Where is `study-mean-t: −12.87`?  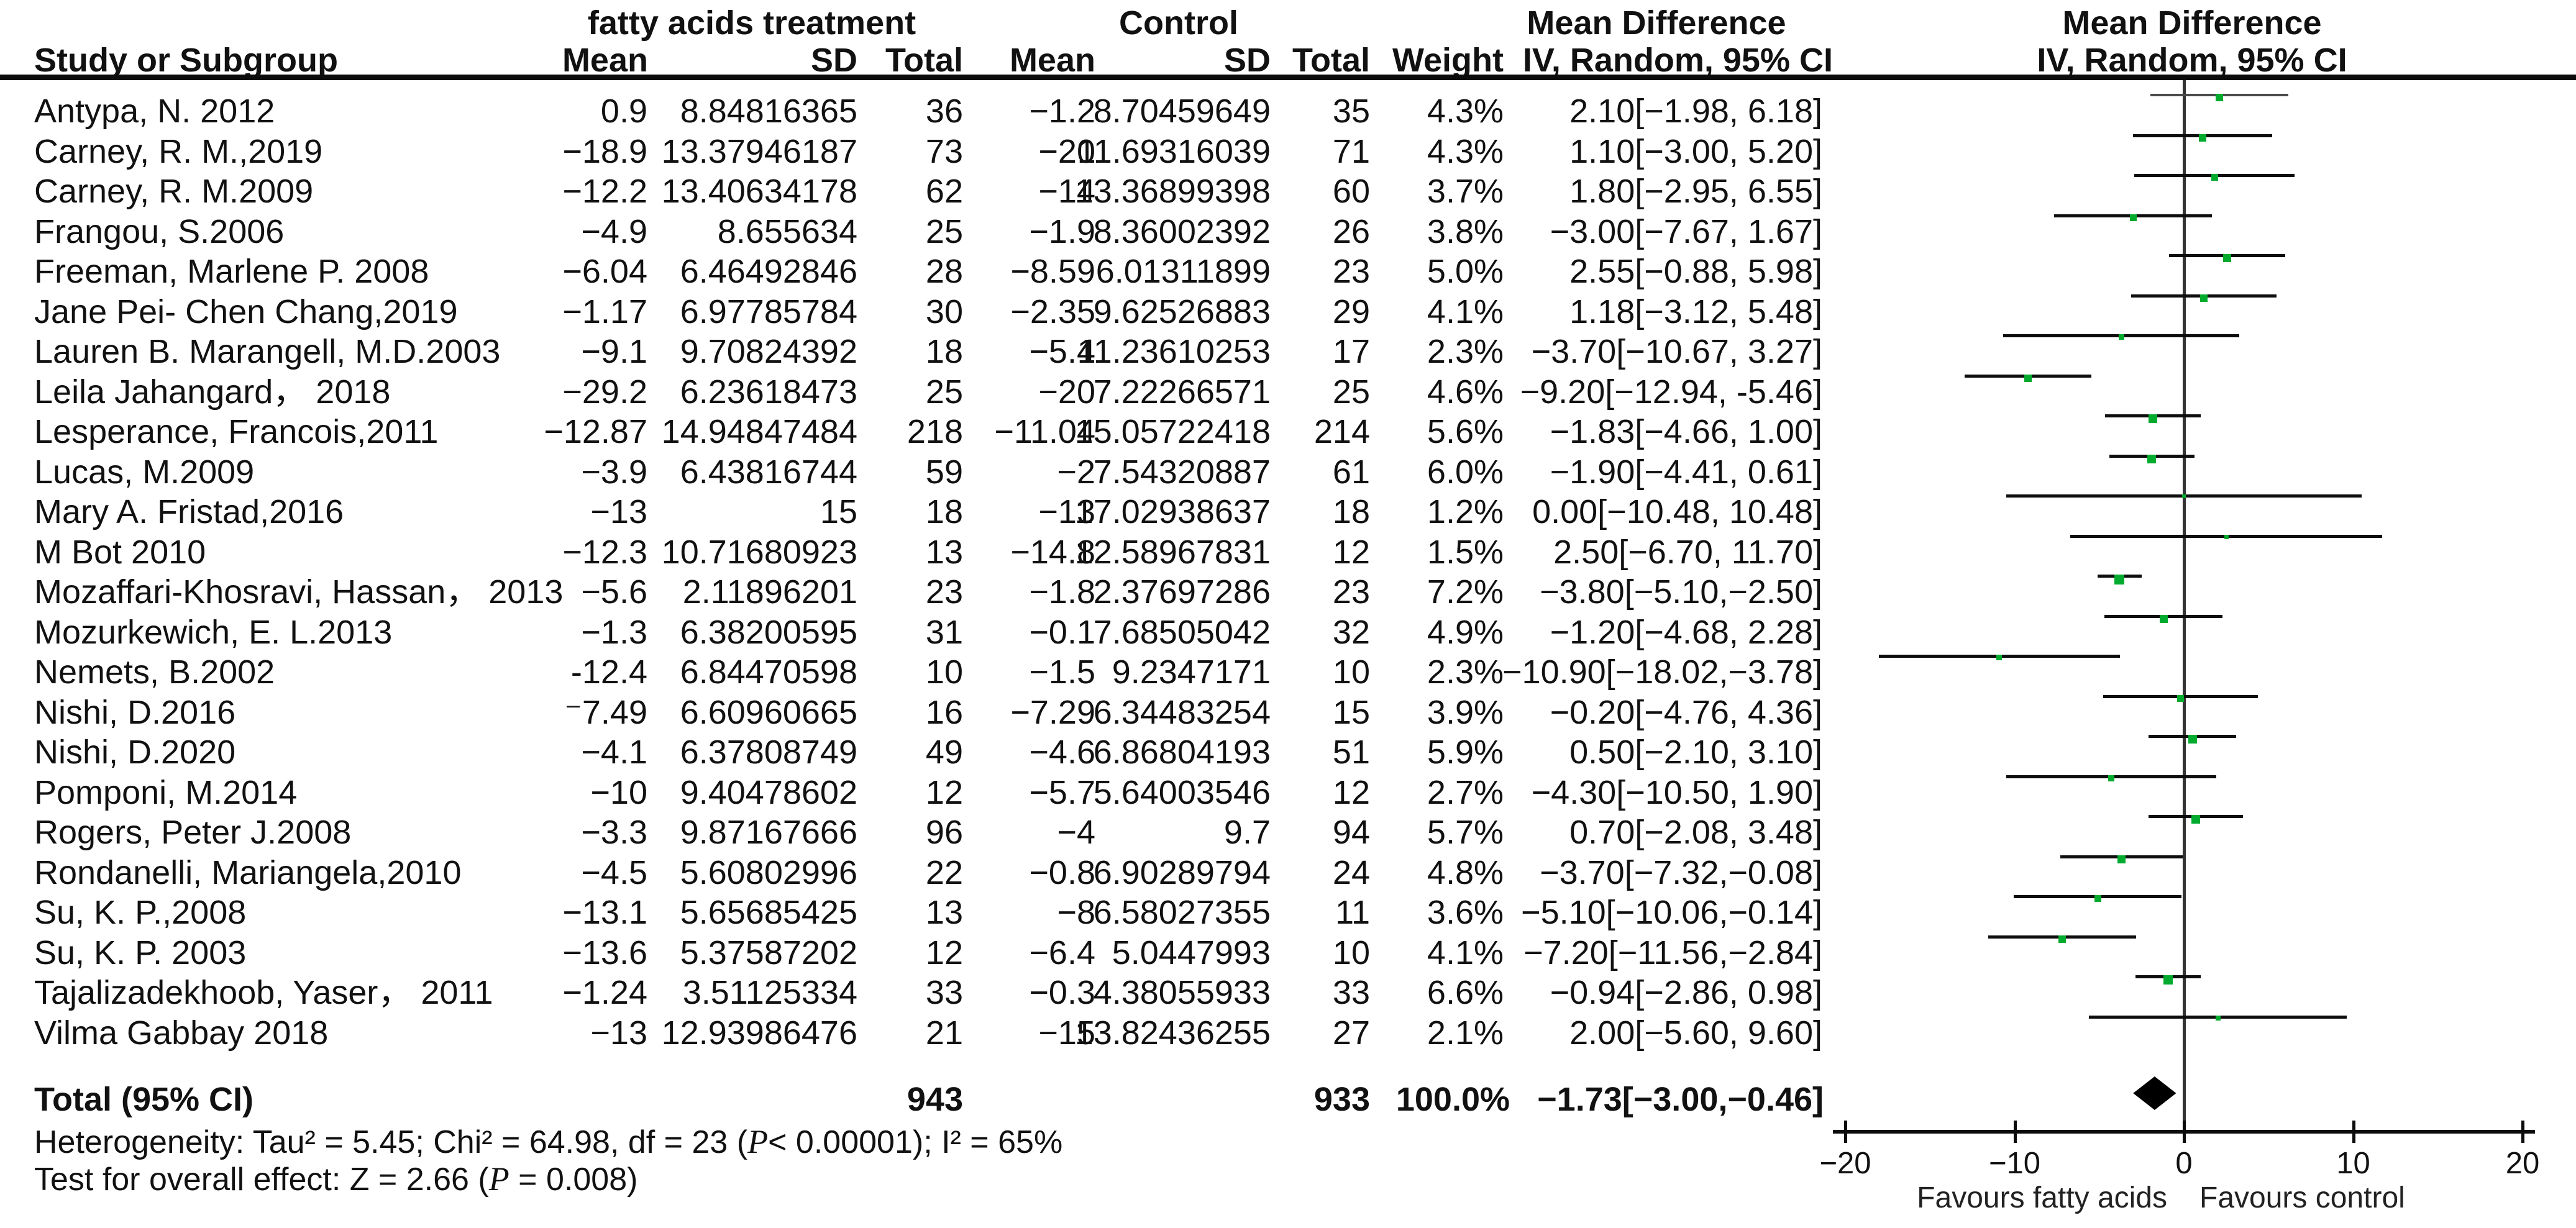 study-mean-t: −12.87 is located at coordinates (595, 431).